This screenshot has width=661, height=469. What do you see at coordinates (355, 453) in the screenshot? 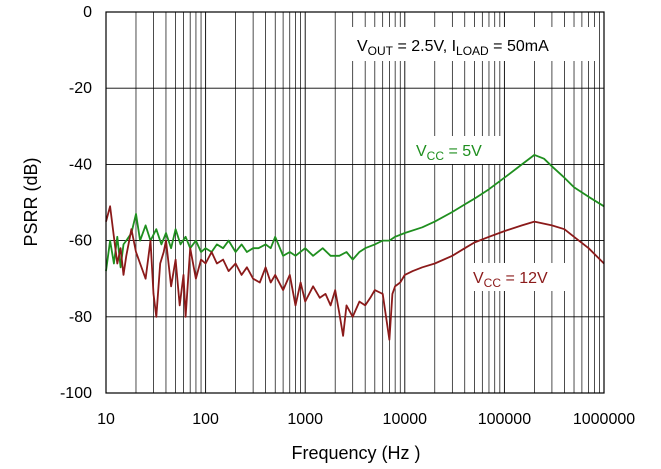
I see `x-axis-title: Frequency (Hz )` at bounding box center [355, 453].